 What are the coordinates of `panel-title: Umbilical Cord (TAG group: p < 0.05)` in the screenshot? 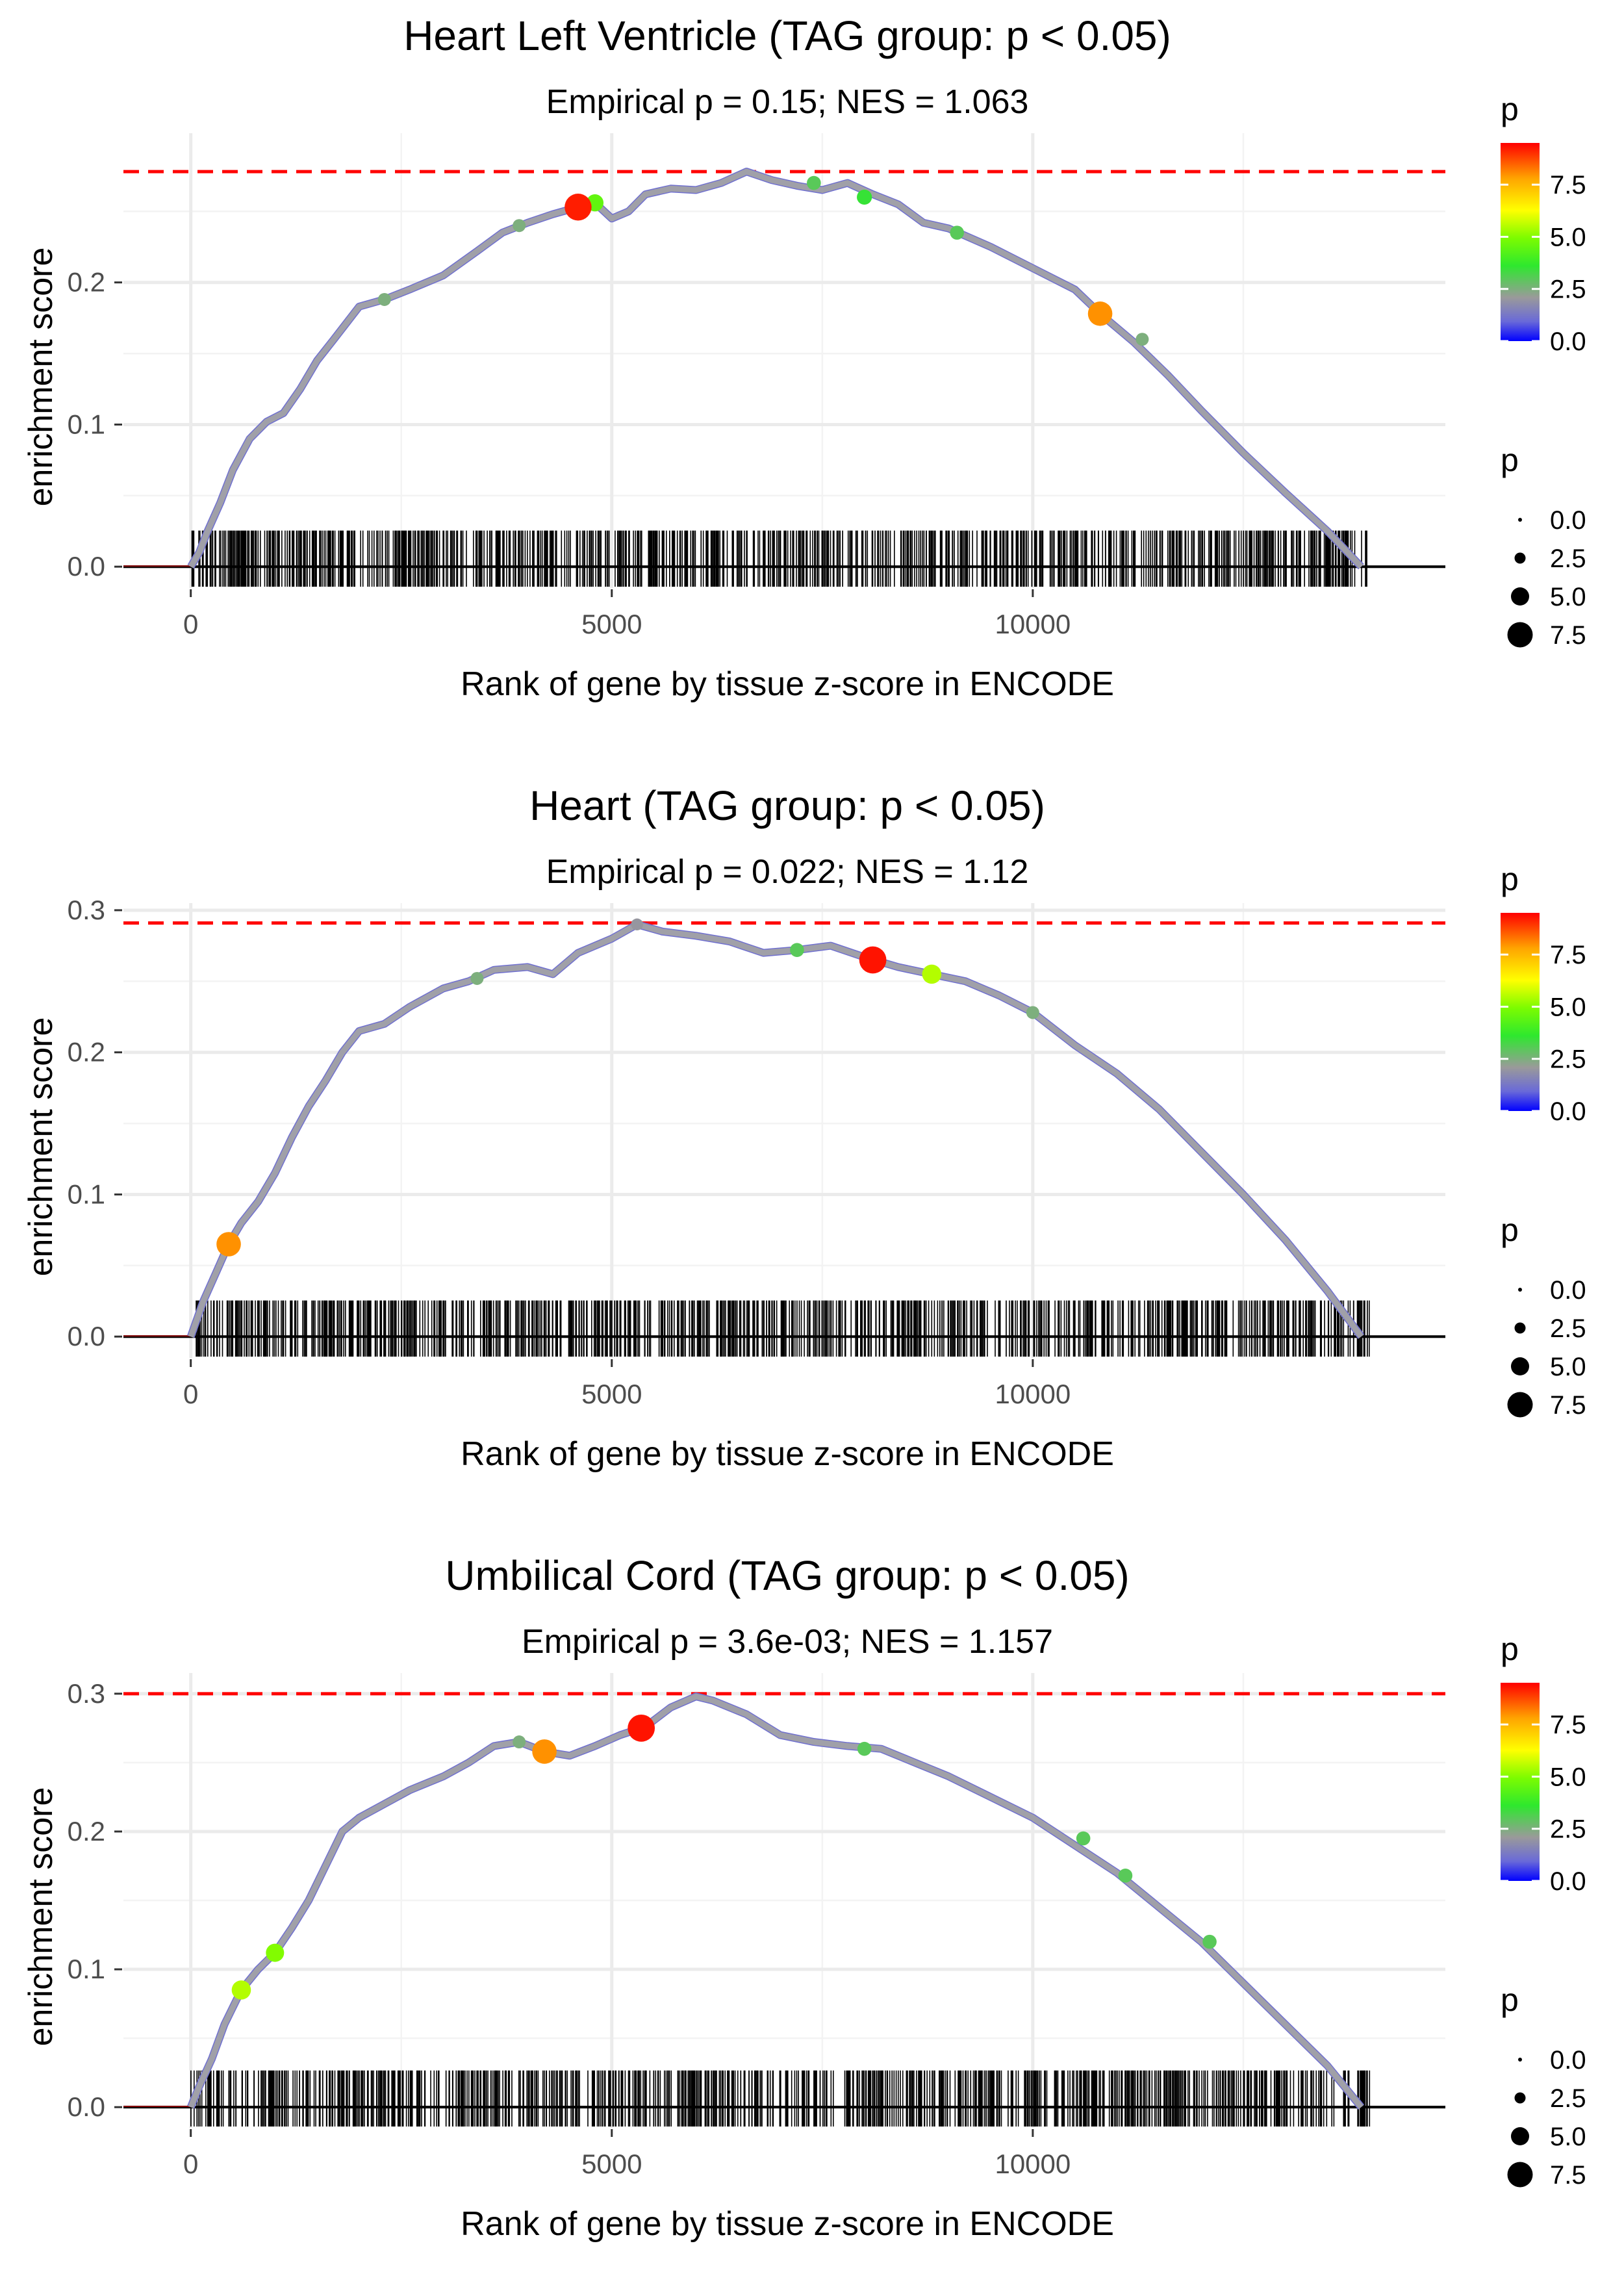 It's located at (787, 1575).